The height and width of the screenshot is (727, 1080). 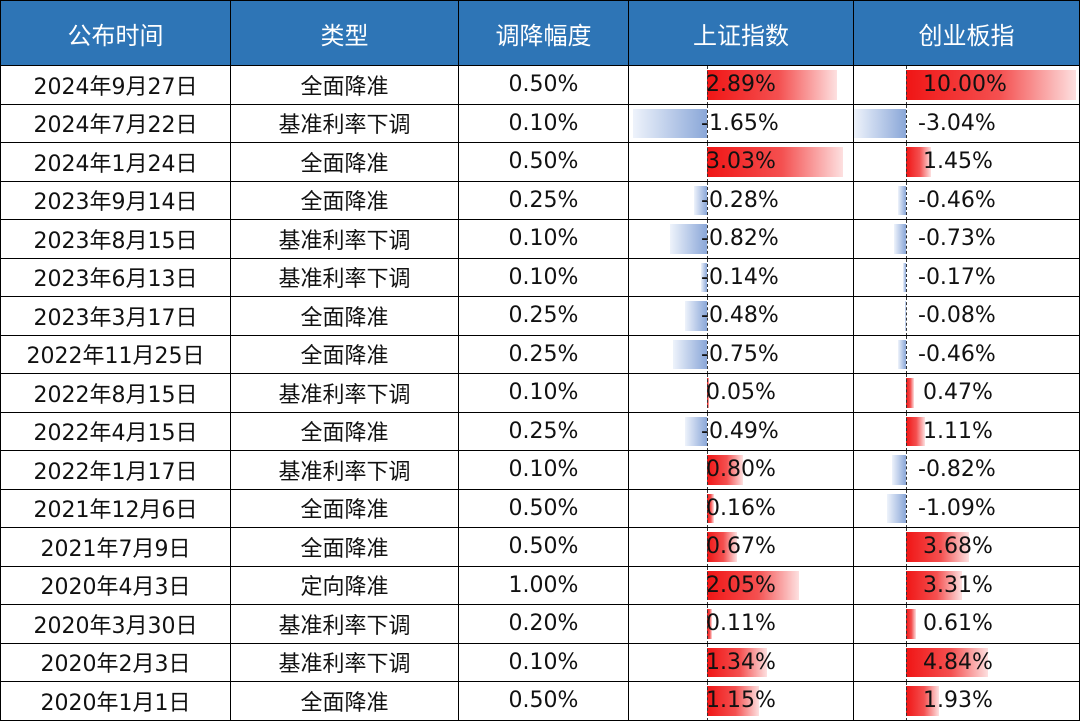 I want to click on shanghai-cell: -0.49%, so click(x=741, y=431).